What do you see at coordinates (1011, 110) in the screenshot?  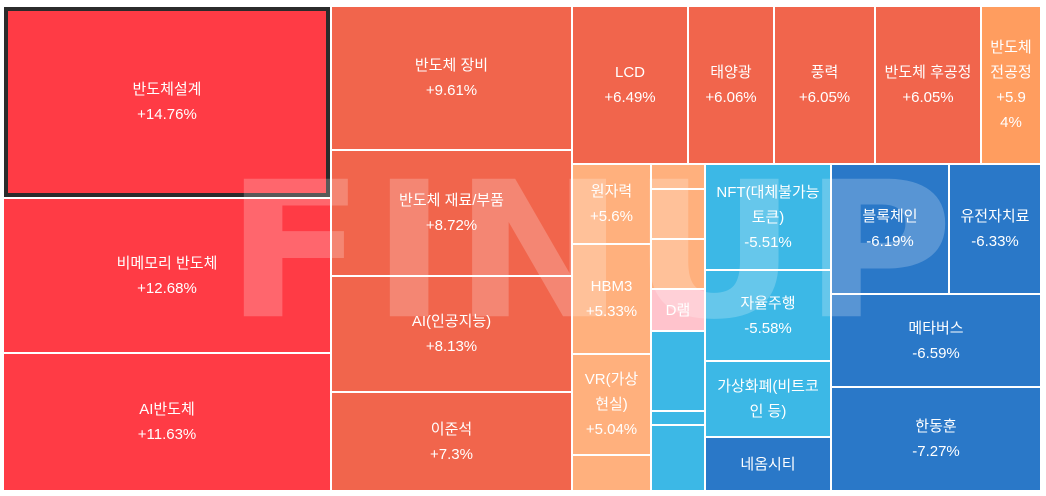 I see `tile-change: +5.94%` at bounding box center [1011, 110].